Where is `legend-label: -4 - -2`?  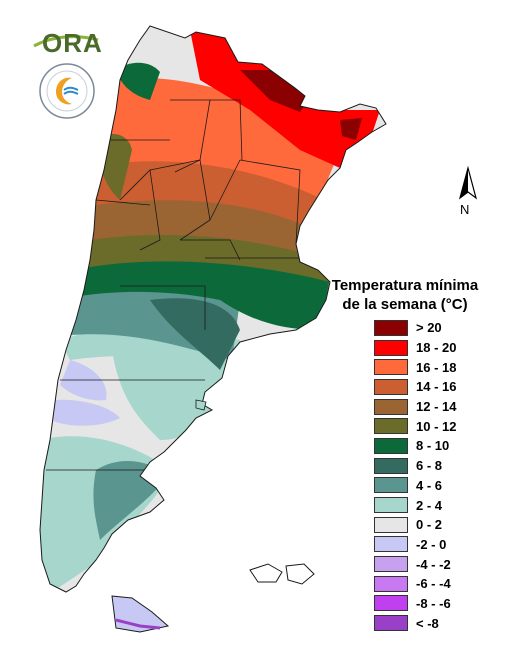
legend-label: -4 - -2 is located at coordinates (433, 564).